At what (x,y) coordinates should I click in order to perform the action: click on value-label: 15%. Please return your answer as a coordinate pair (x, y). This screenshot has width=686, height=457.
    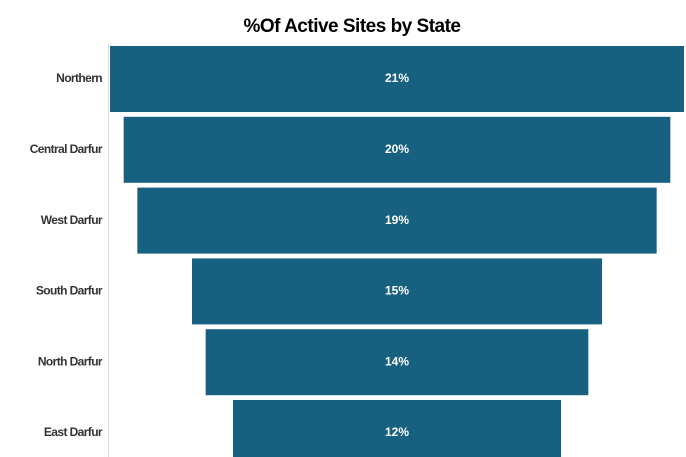
    Looking at the image, I should click on (397, 291).